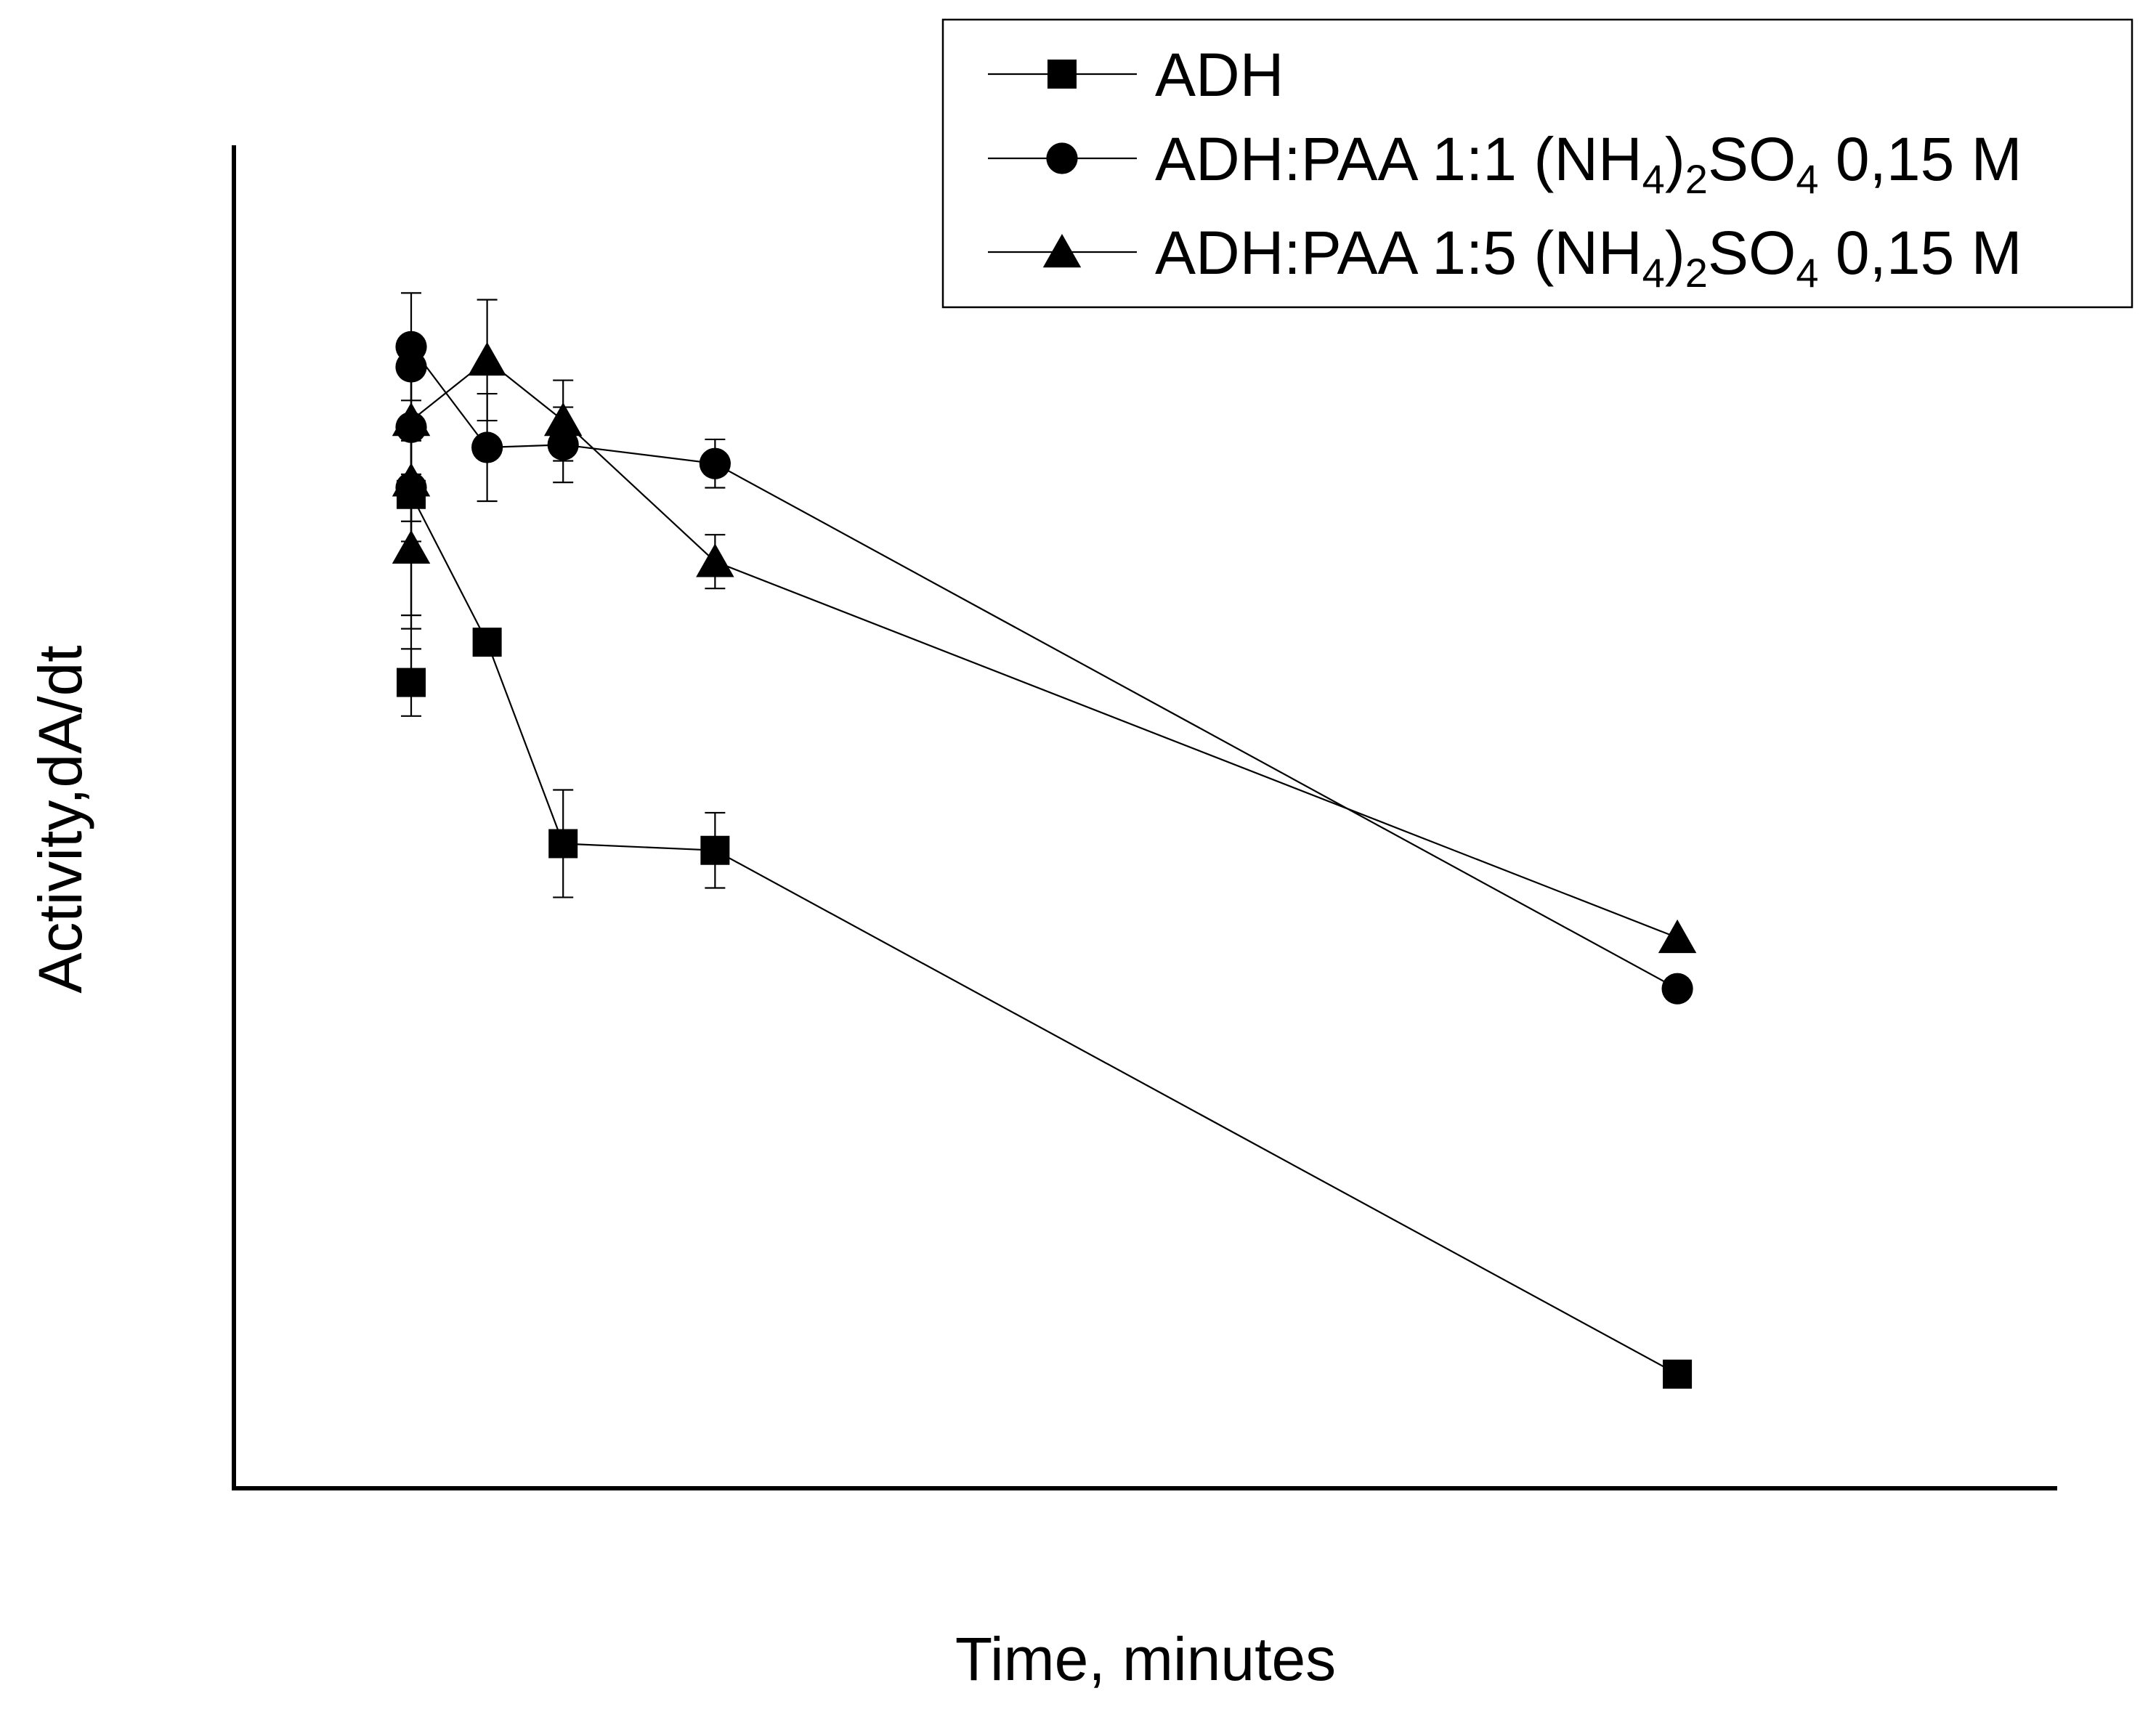  Describe the element at coordinates (60, 819) in the screenshot. I see `y-axis-title: Activity,dA/dt` at that location.